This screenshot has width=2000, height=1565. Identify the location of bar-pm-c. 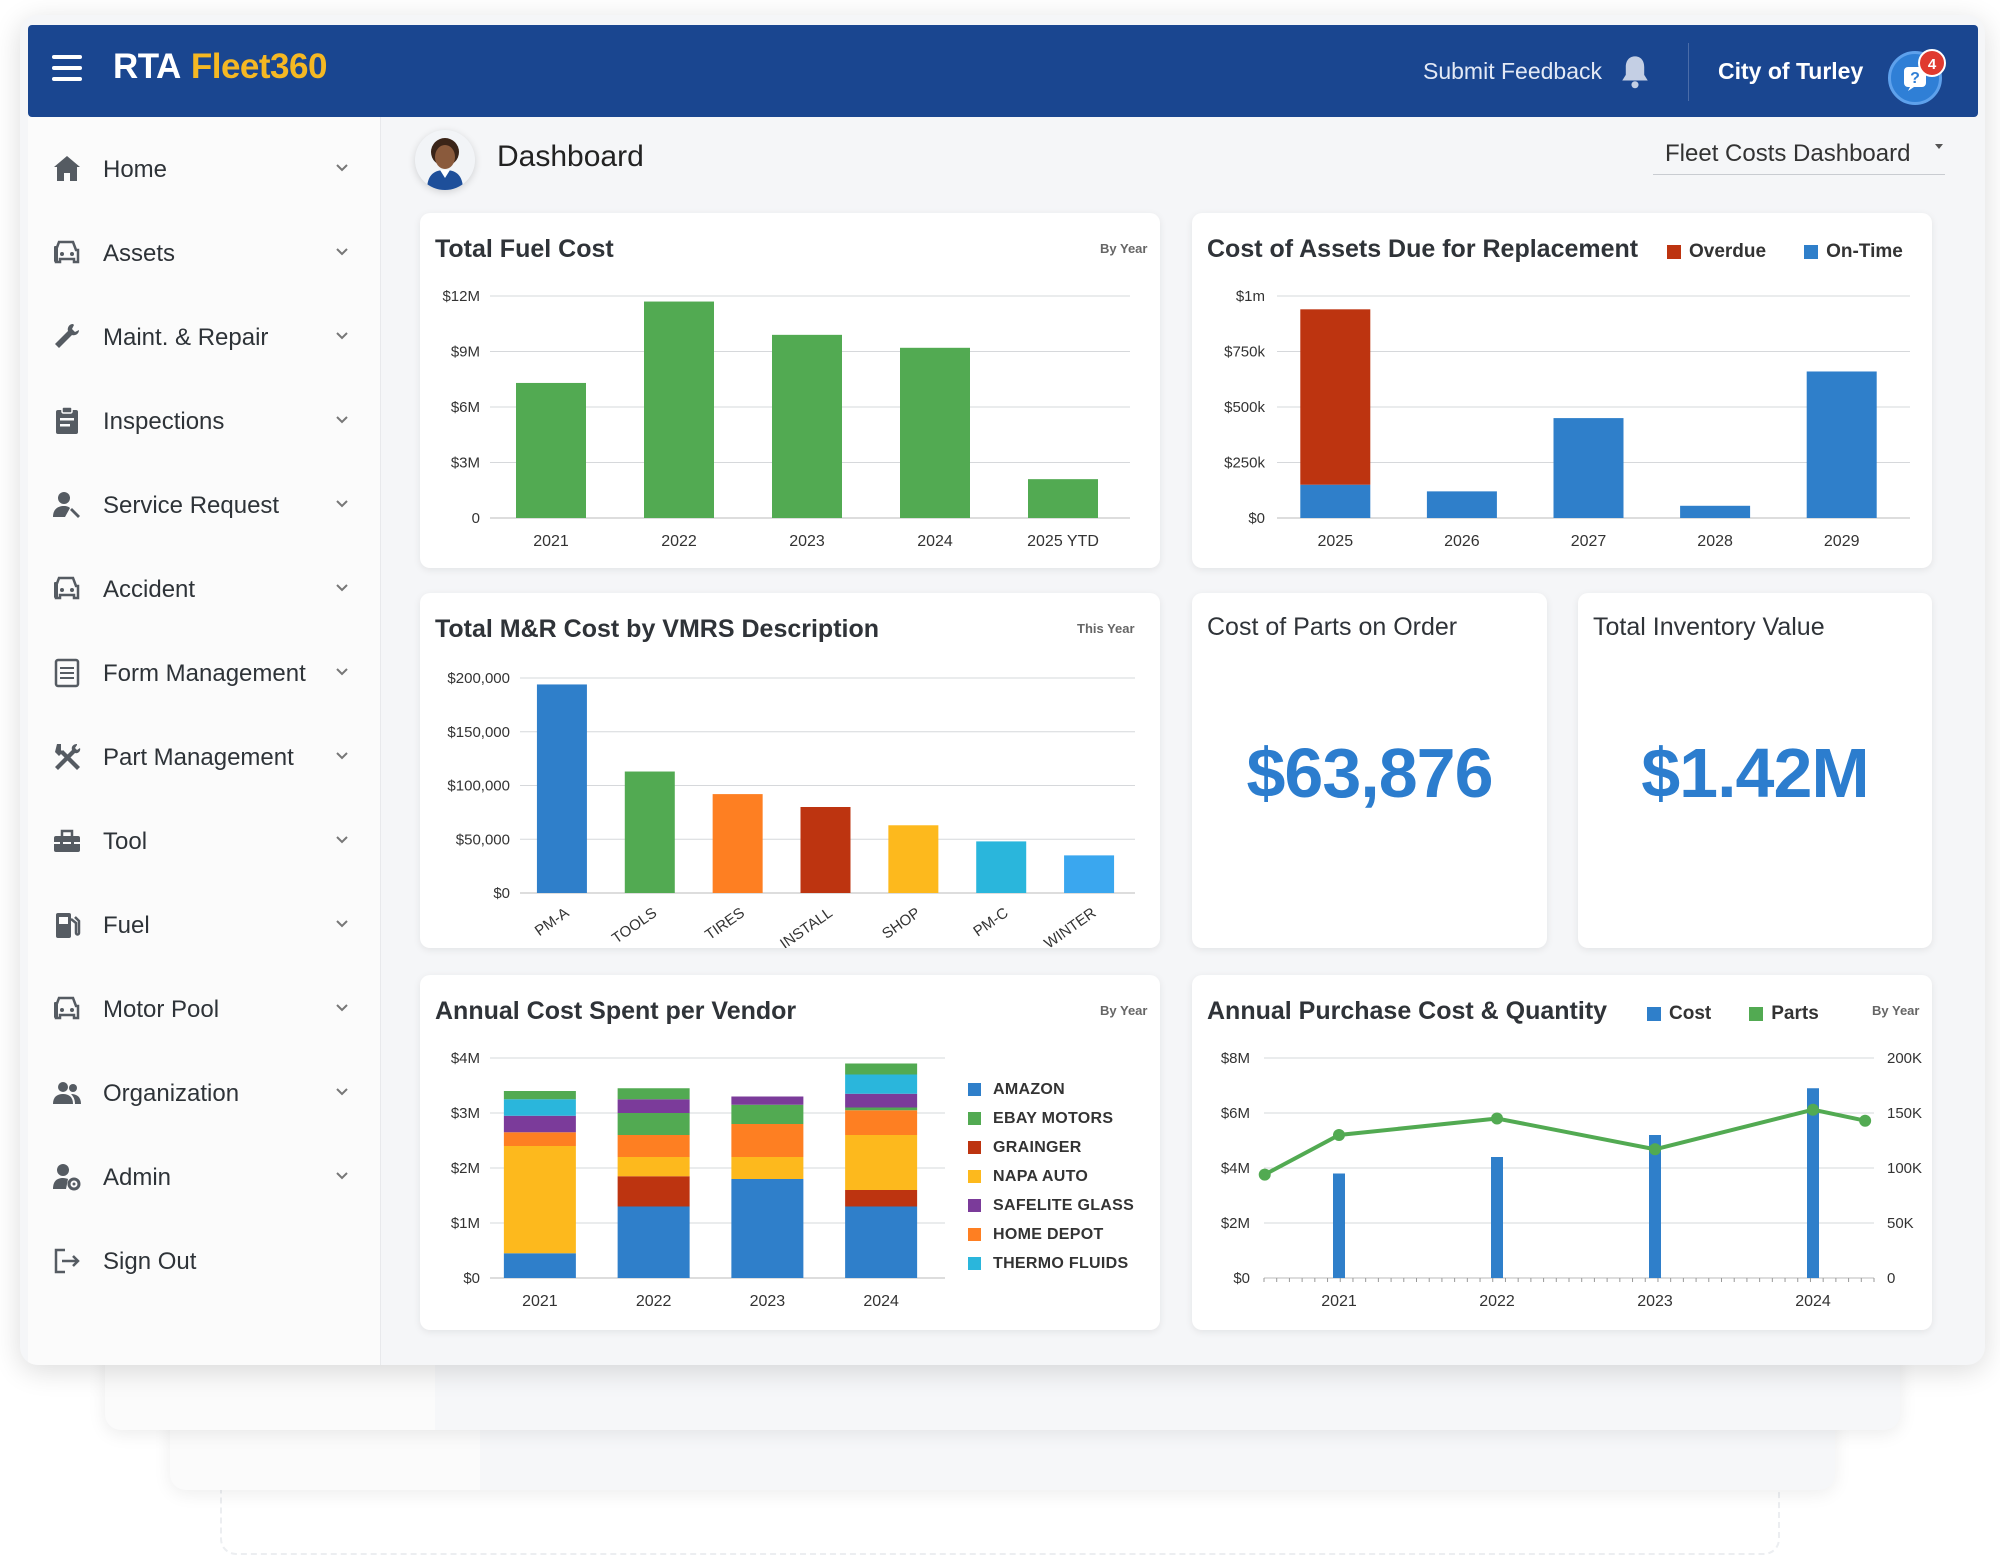
(1001, 867).